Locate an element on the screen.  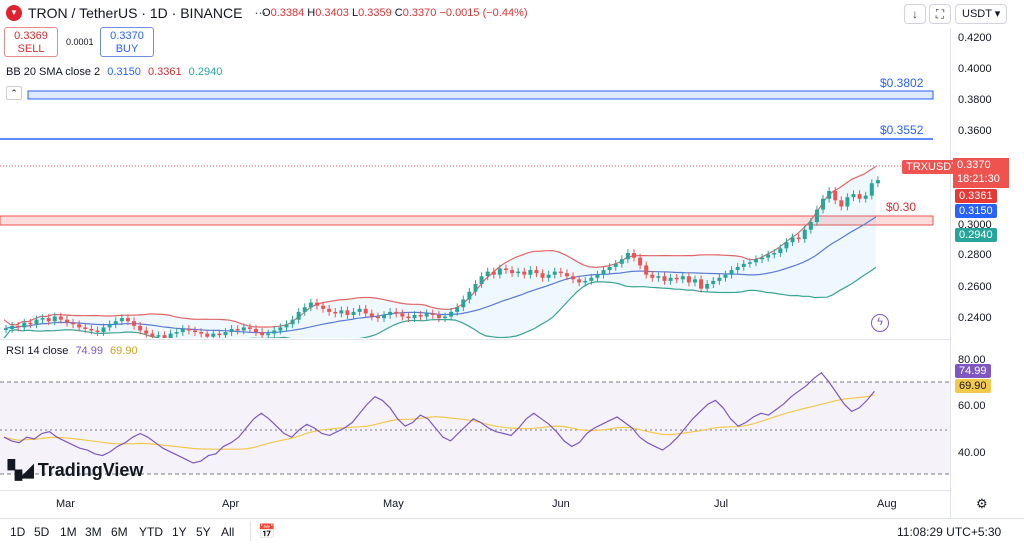
bb-upper-value: 0.3361 is located at coordinates (164, 72).